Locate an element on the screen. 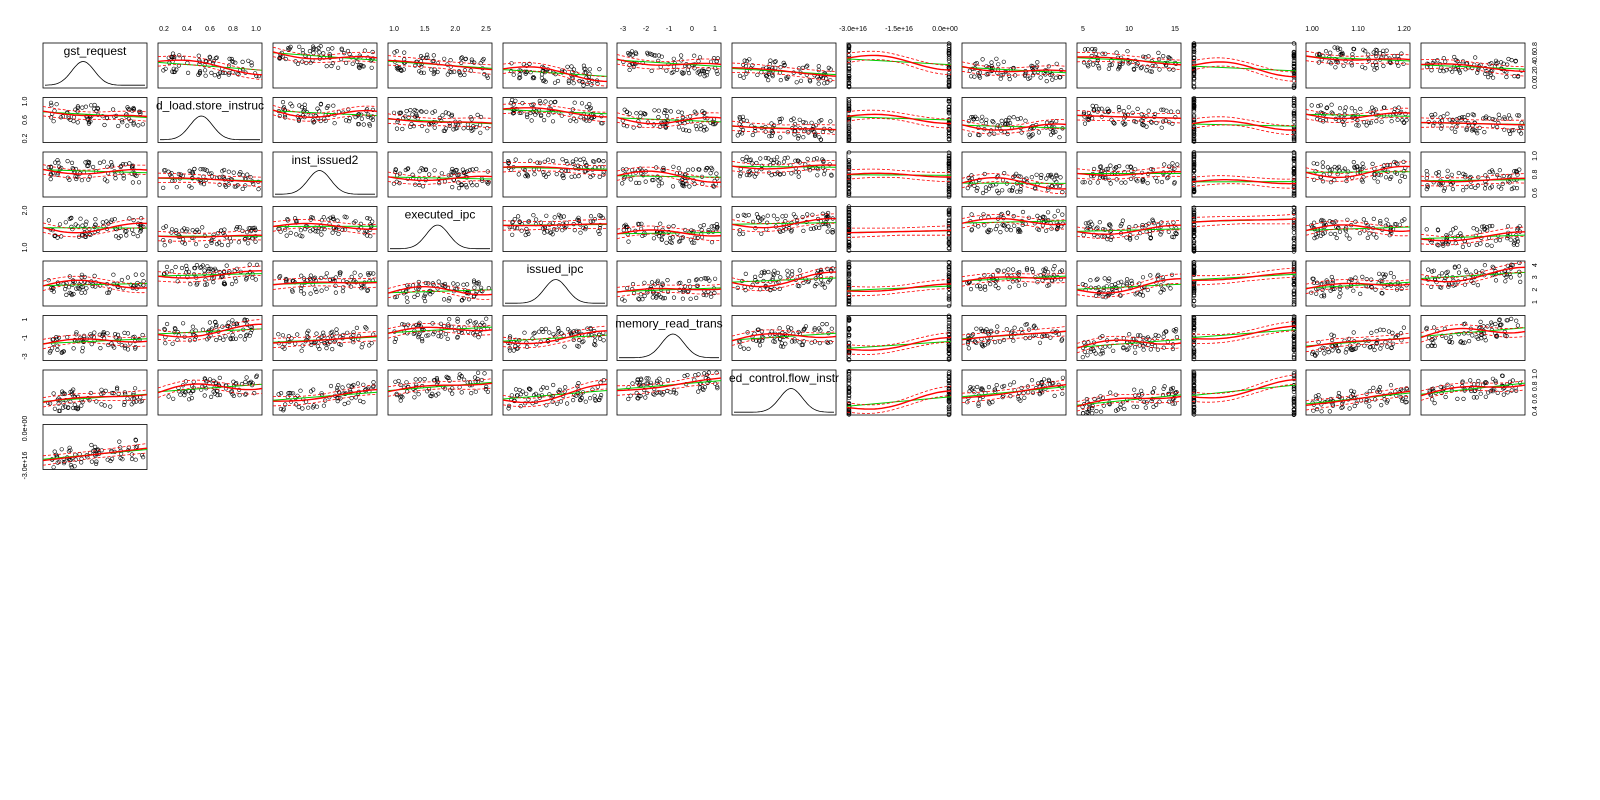 This screenshot has width=1600, height=800. panel-r2-c4 is located at coordinates (555, 174).